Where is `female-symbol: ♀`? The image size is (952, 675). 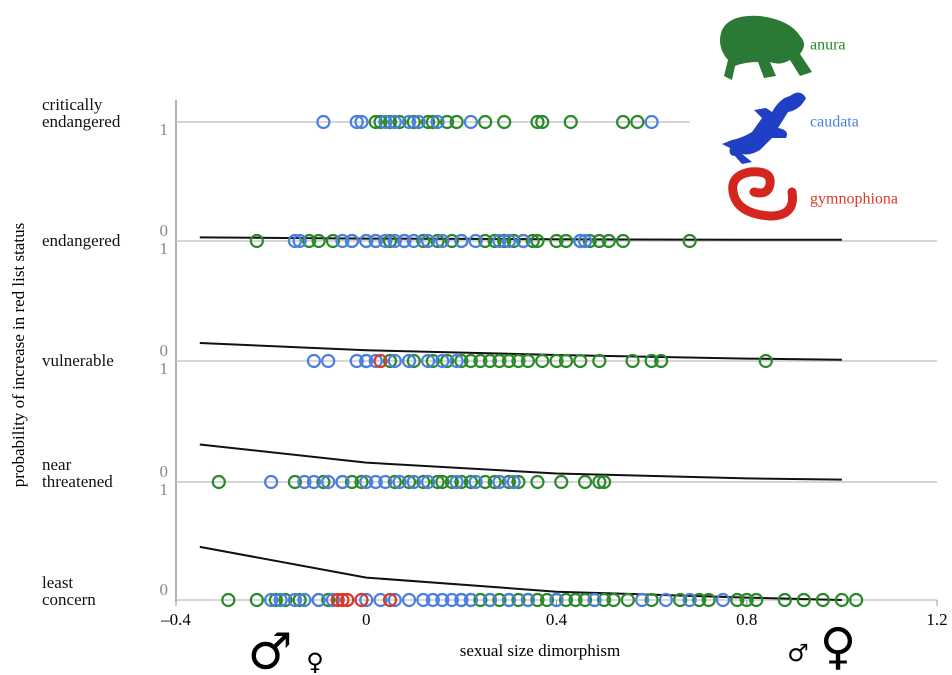 female-symbol: ♀ is located at coordinates (315, 661).